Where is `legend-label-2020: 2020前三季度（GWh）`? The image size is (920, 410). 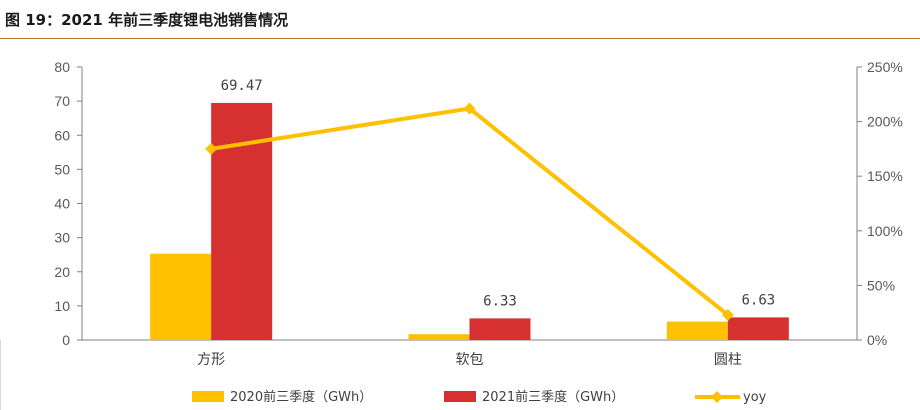 legend-label-2020: 2020前三季度（GWh） is located at coordinates (301, 397).